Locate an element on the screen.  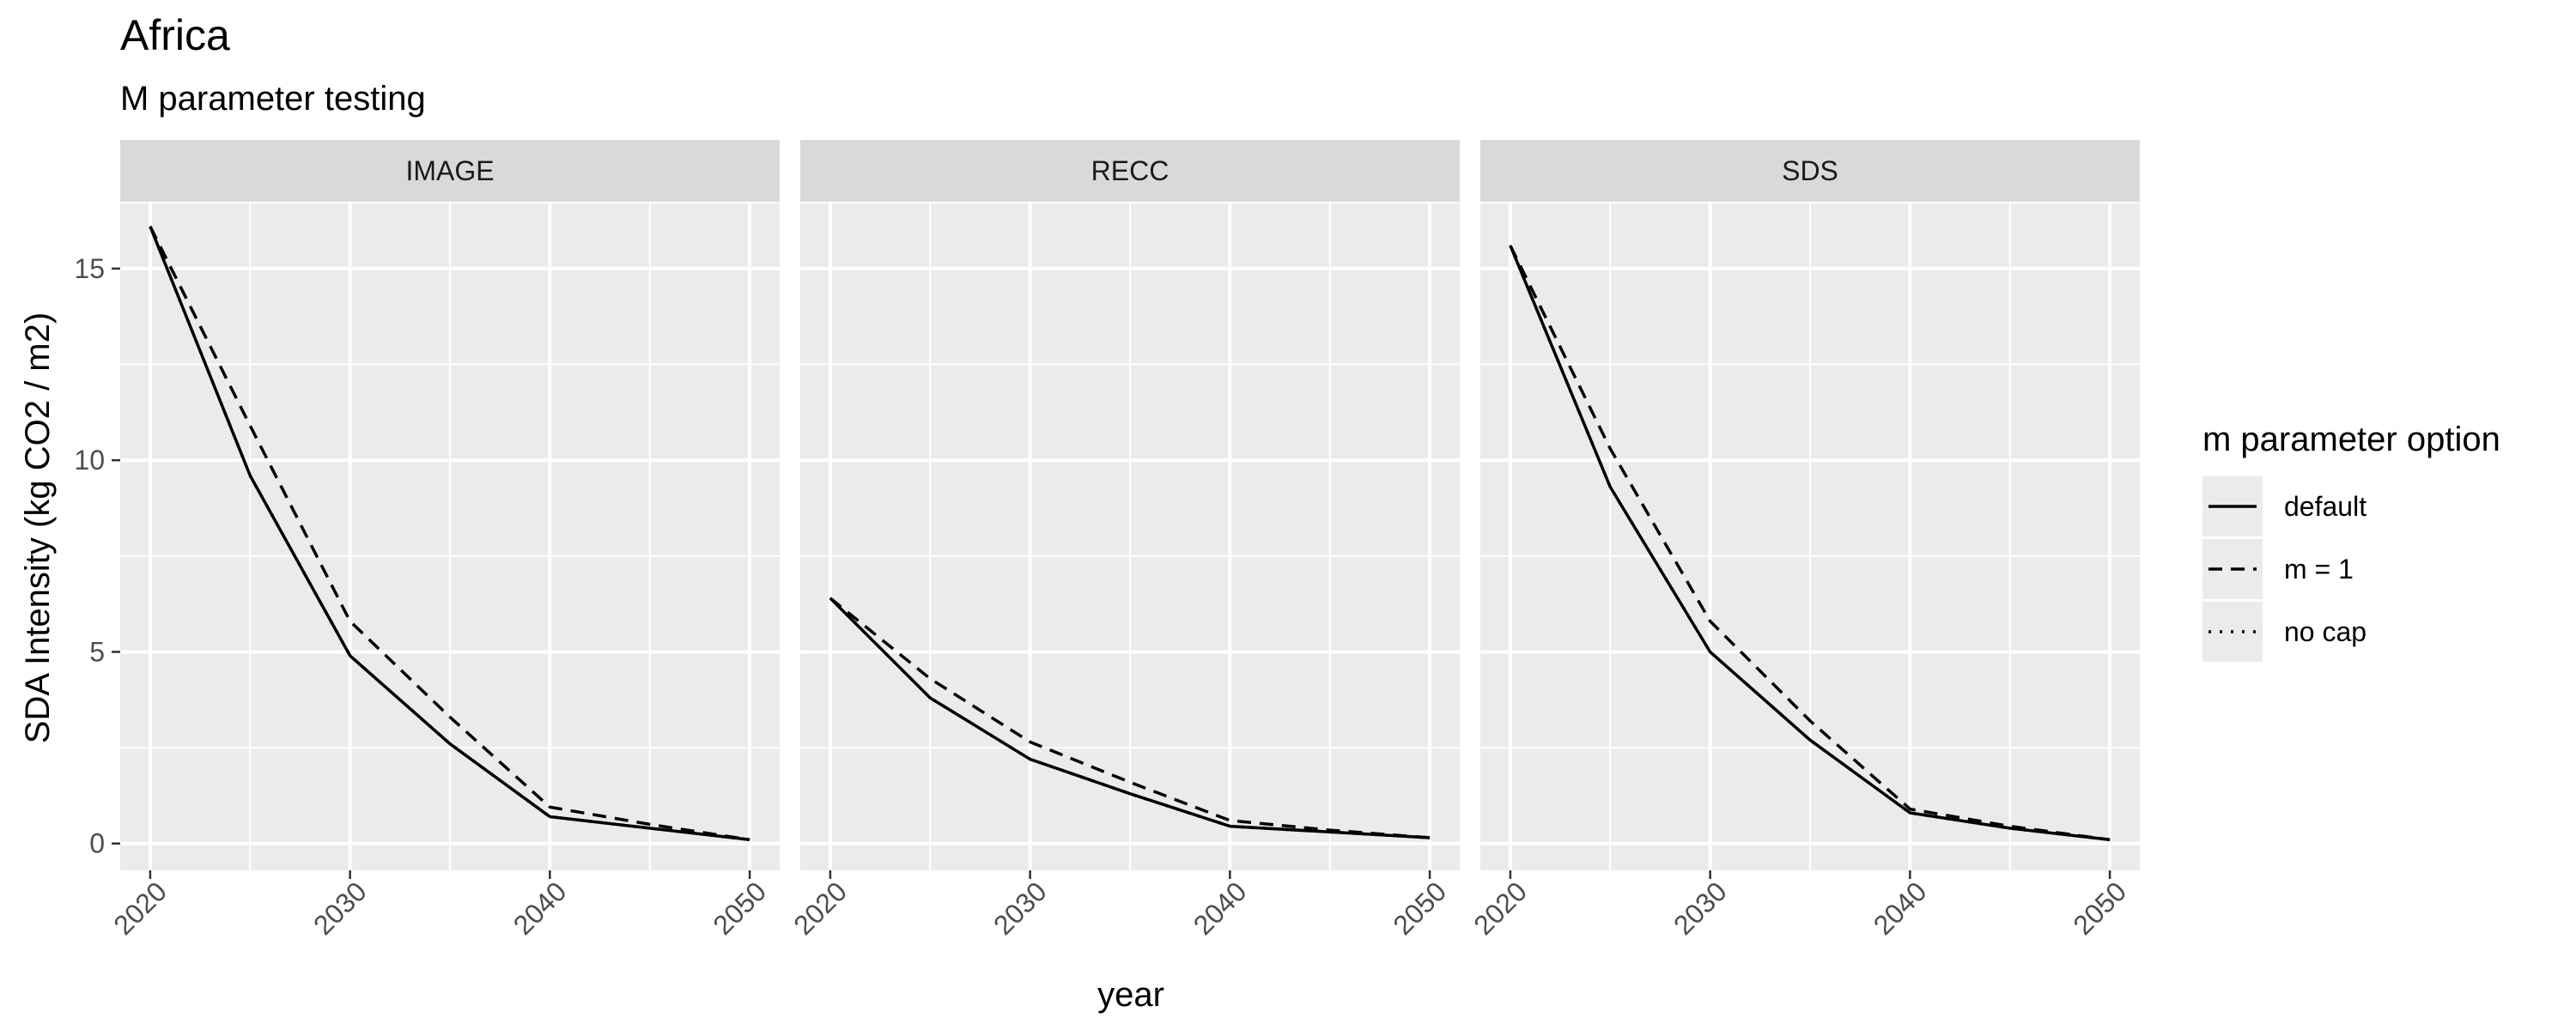
series-line-no-cap is located at coordinates (450, 534).